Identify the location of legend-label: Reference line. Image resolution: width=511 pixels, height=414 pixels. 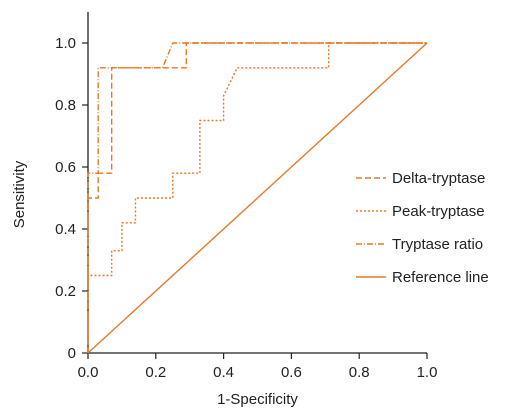
(440, 277).